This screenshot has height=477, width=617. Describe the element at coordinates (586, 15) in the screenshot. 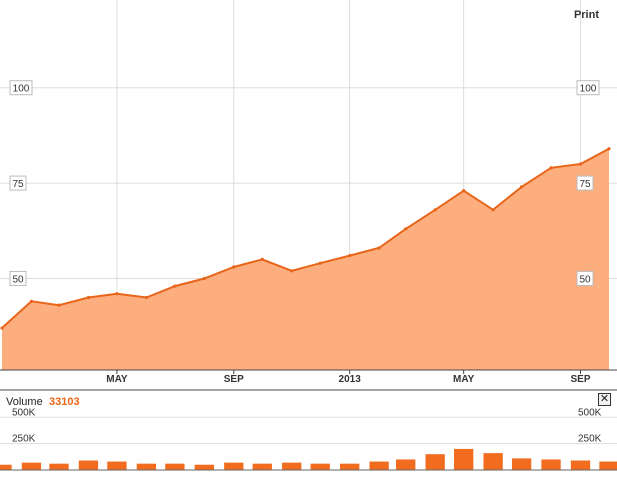

I see `print-link: Print` at that location.